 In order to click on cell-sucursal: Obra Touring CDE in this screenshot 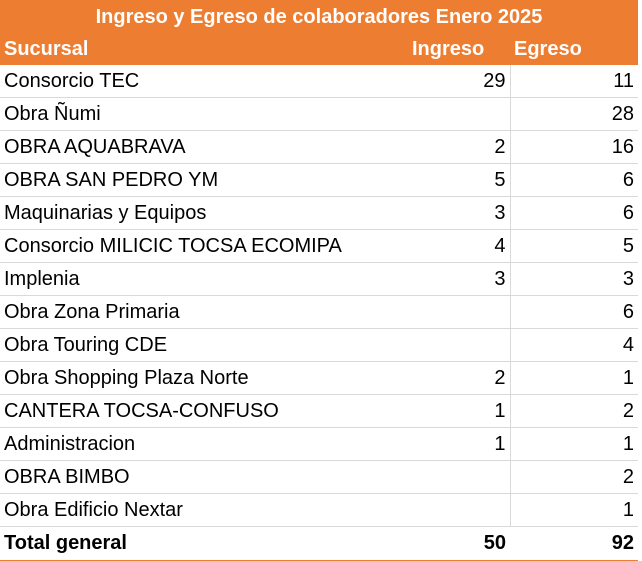, I will do `click(204, 345)`.